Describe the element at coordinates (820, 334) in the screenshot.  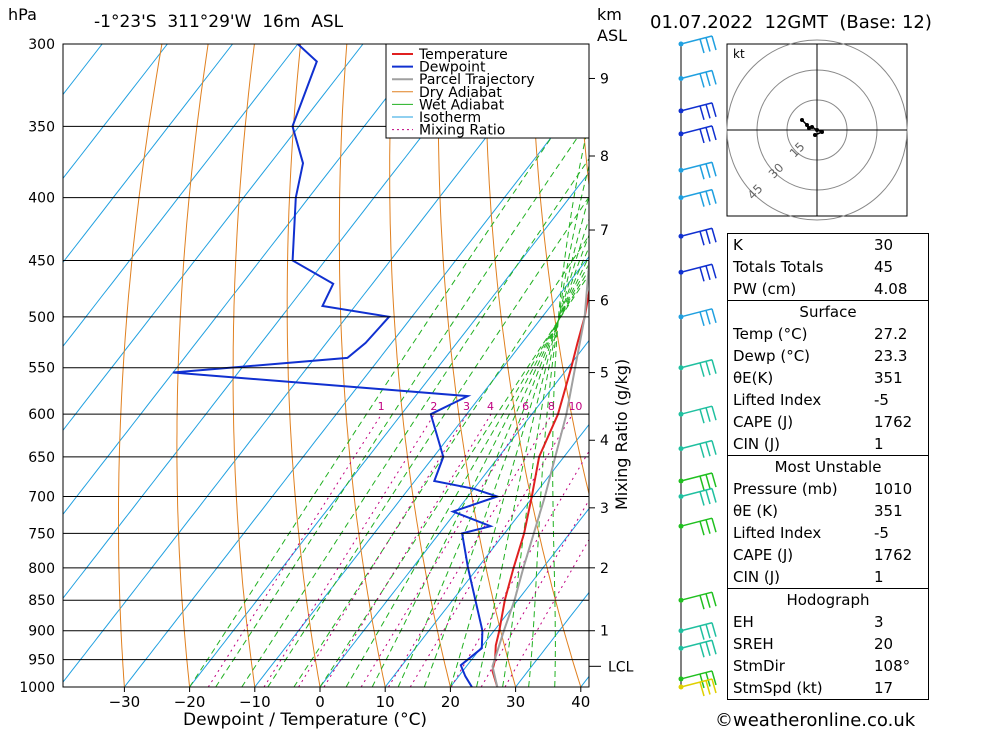
I see `surface-temp-row: Temp (°C) 27.2` at that location.